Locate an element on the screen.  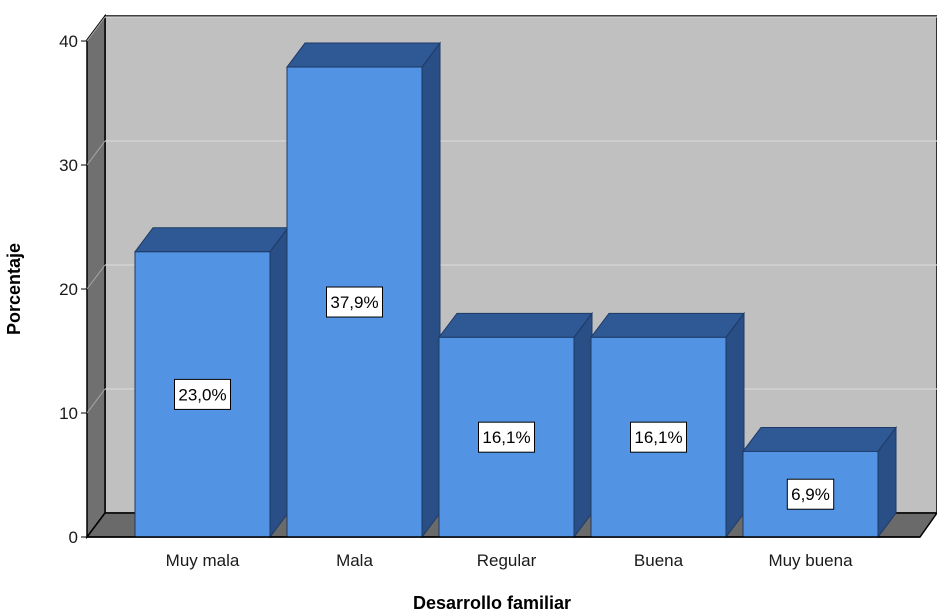
data-label-text: 6,9% is located at coordinates (810, 494).